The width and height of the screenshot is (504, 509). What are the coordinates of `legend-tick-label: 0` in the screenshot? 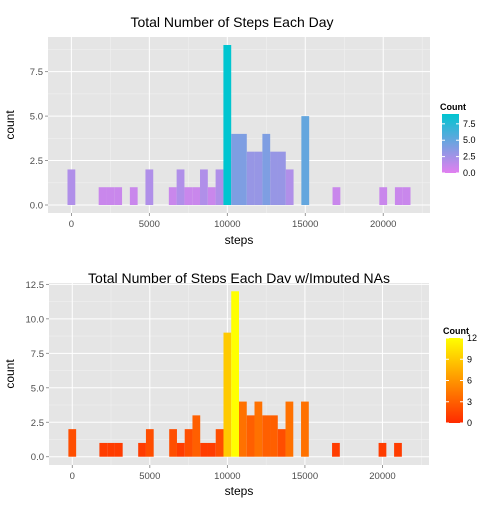 It's located at (469, 423).